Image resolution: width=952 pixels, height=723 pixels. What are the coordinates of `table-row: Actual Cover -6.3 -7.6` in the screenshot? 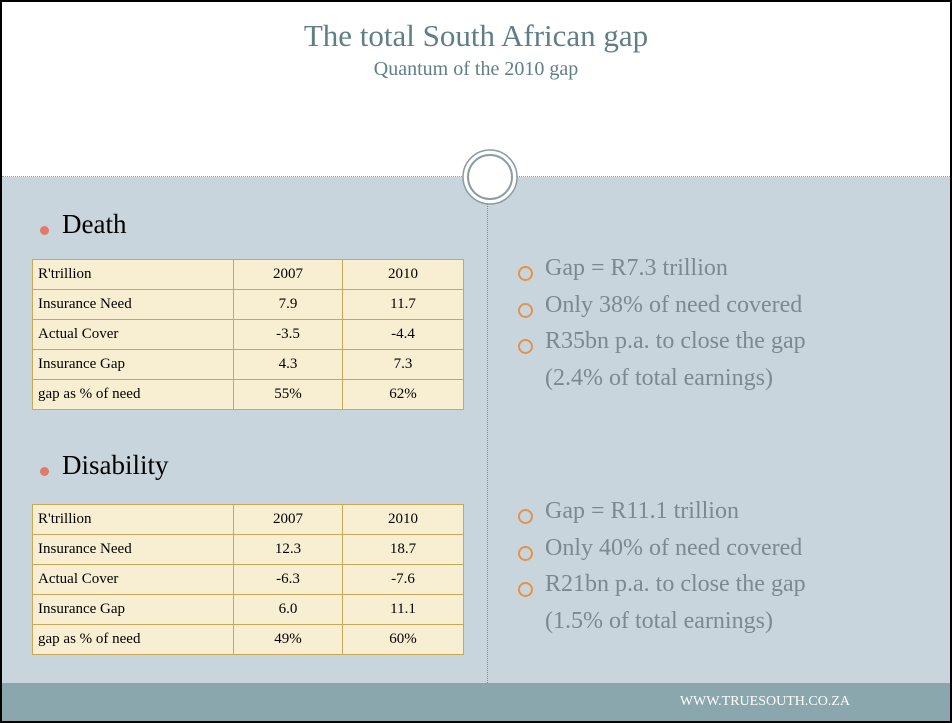 It's located at (248, 579).